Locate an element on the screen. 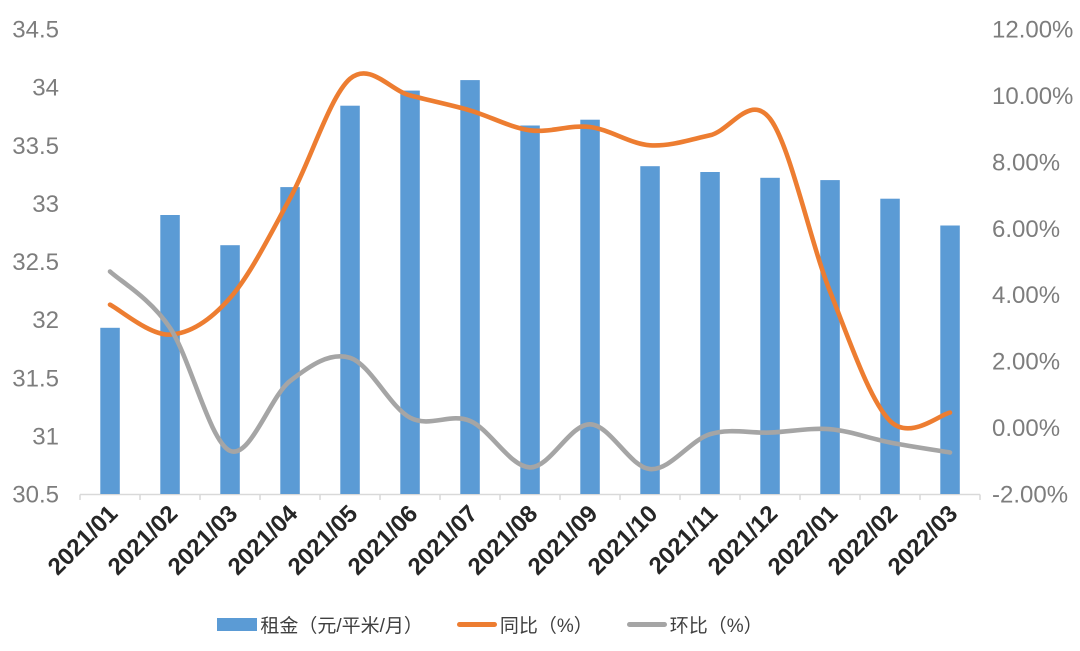  left-tick-label: 33.5 is located at coordinates (35, 146).